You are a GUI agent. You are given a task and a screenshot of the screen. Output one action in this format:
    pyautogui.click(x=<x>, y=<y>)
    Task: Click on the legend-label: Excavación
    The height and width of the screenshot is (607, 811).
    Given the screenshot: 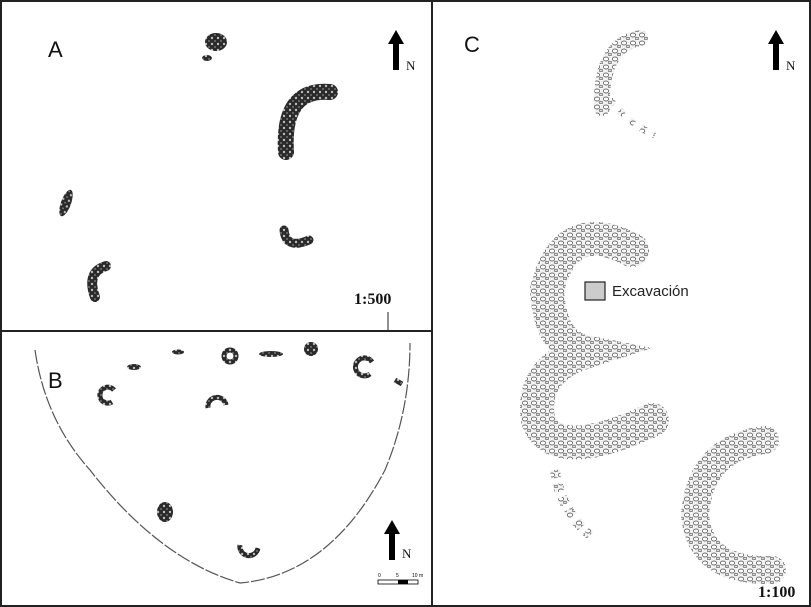 What is the action you would take?
    pyautogui.click(x=650, y=291)
    